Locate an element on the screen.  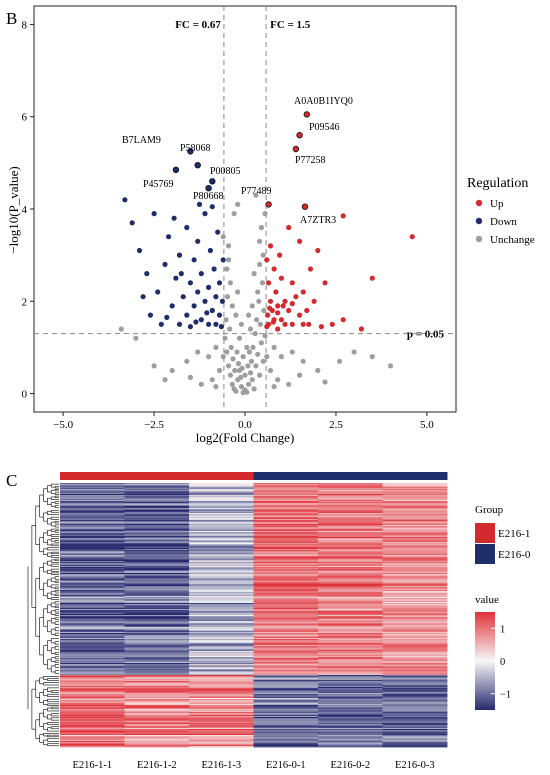
heatmap-column-label: E216-0-2 is located at coordinates (350, 765).